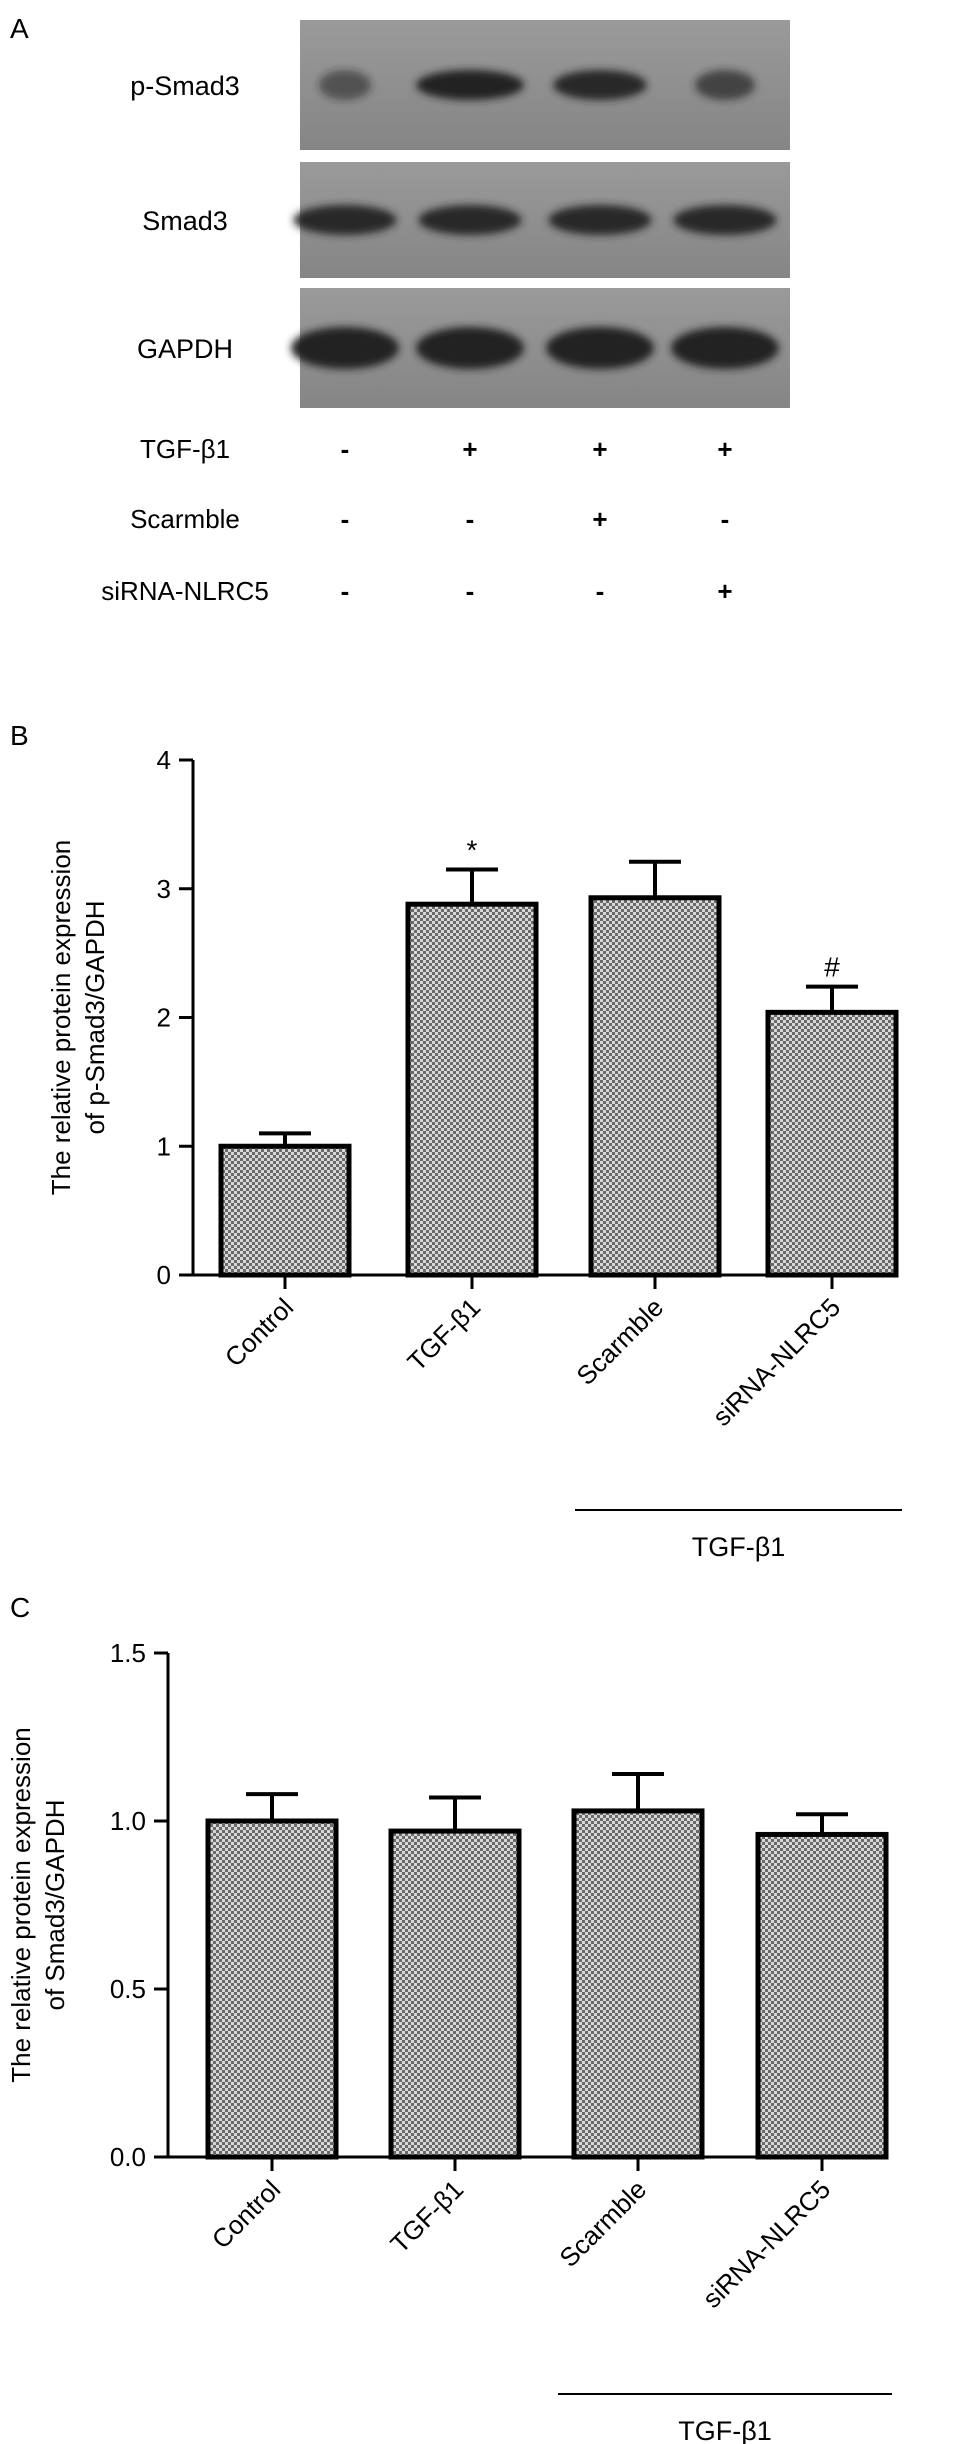  Describe the element at coordinates (20, 1607) in the screenshot. I see `panel-label-c: C` at that location.